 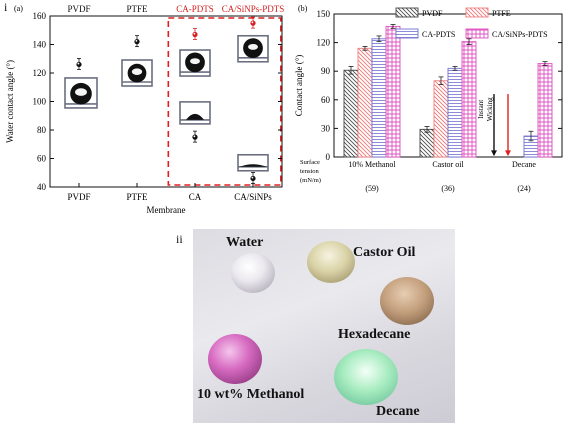 I want to click on x-tick-label: Castor oil, so click(x=448, y=164).